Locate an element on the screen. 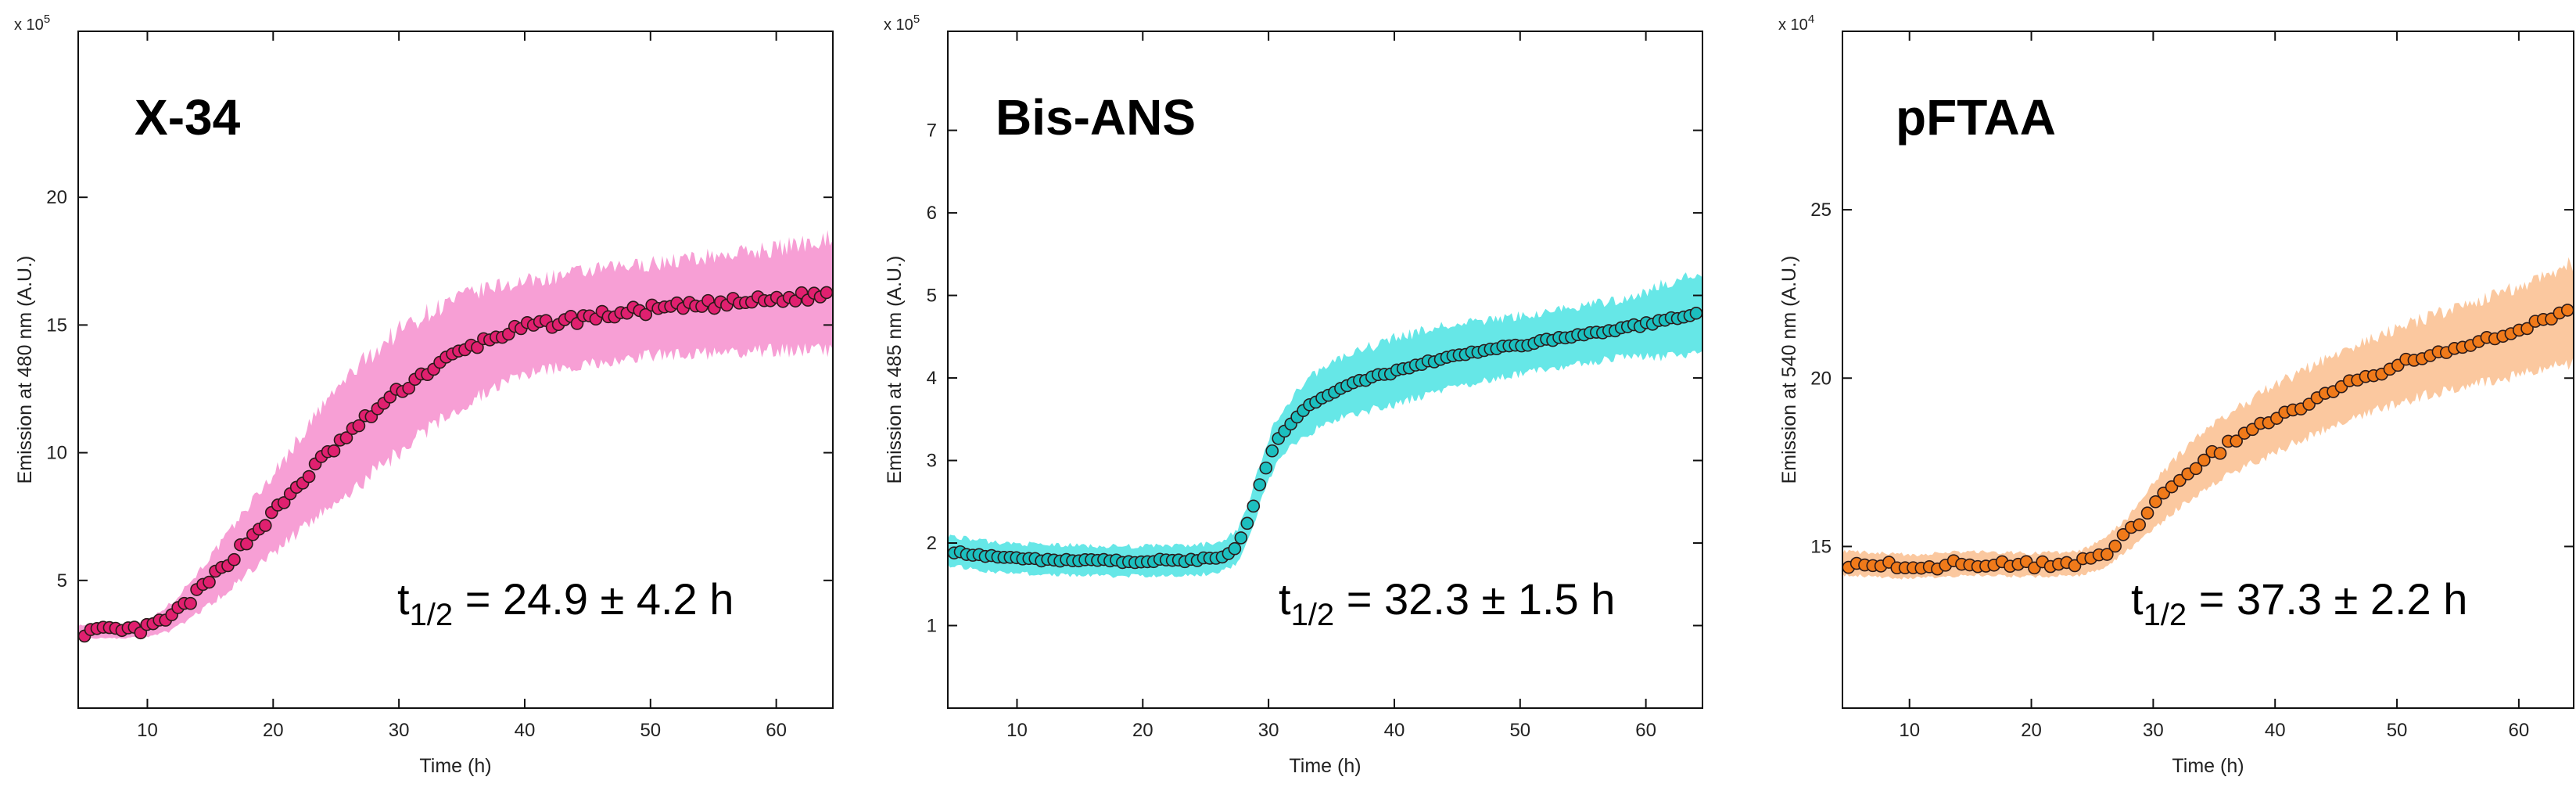  y-tick-label: 10 is located at coordinates (56, 453).